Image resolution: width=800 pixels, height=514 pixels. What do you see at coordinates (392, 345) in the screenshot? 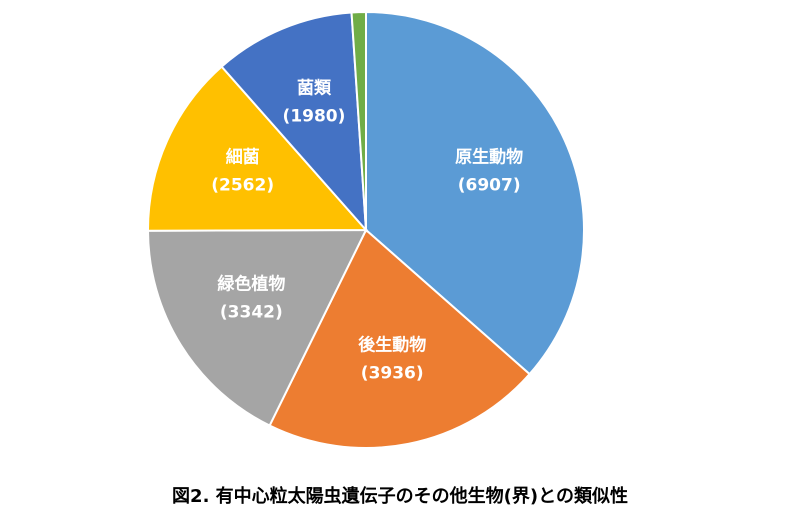
I see `slice-label: 後生動物` at bounding box center [392, 345].